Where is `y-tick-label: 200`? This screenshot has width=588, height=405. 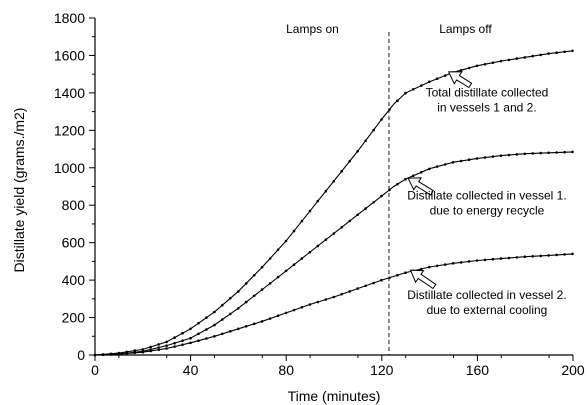 y-tick-label: 200 is located at coordinates (74, 318).